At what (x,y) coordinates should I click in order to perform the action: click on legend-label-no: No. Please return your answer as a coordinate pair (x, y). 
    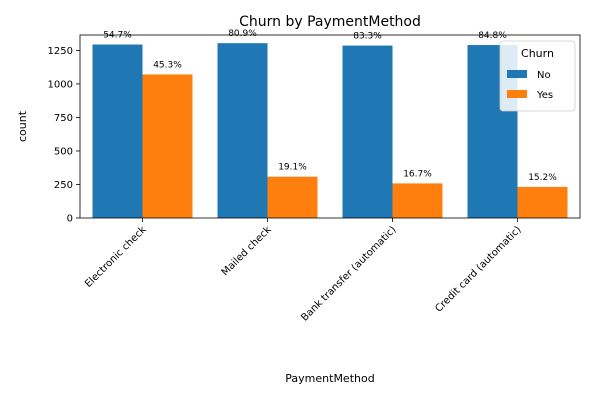
    Looking at the image, I should click on (544, 75).